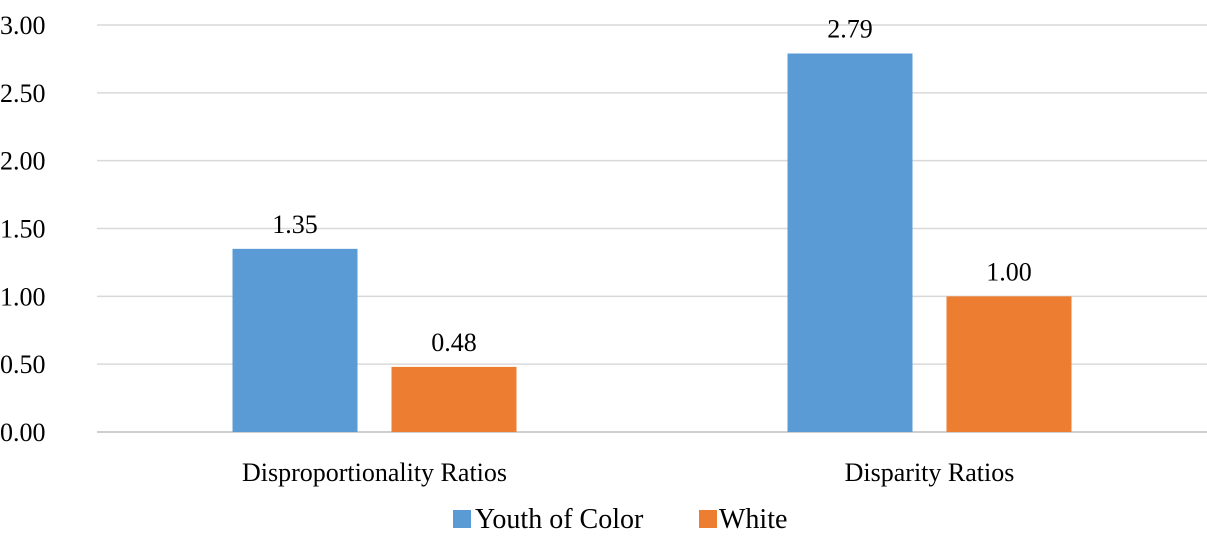  Describe the element at coordinates (850, 28) in the screenshot. I see `data-label-youth-of-color-disparity-ratios: 2.79` at that location.